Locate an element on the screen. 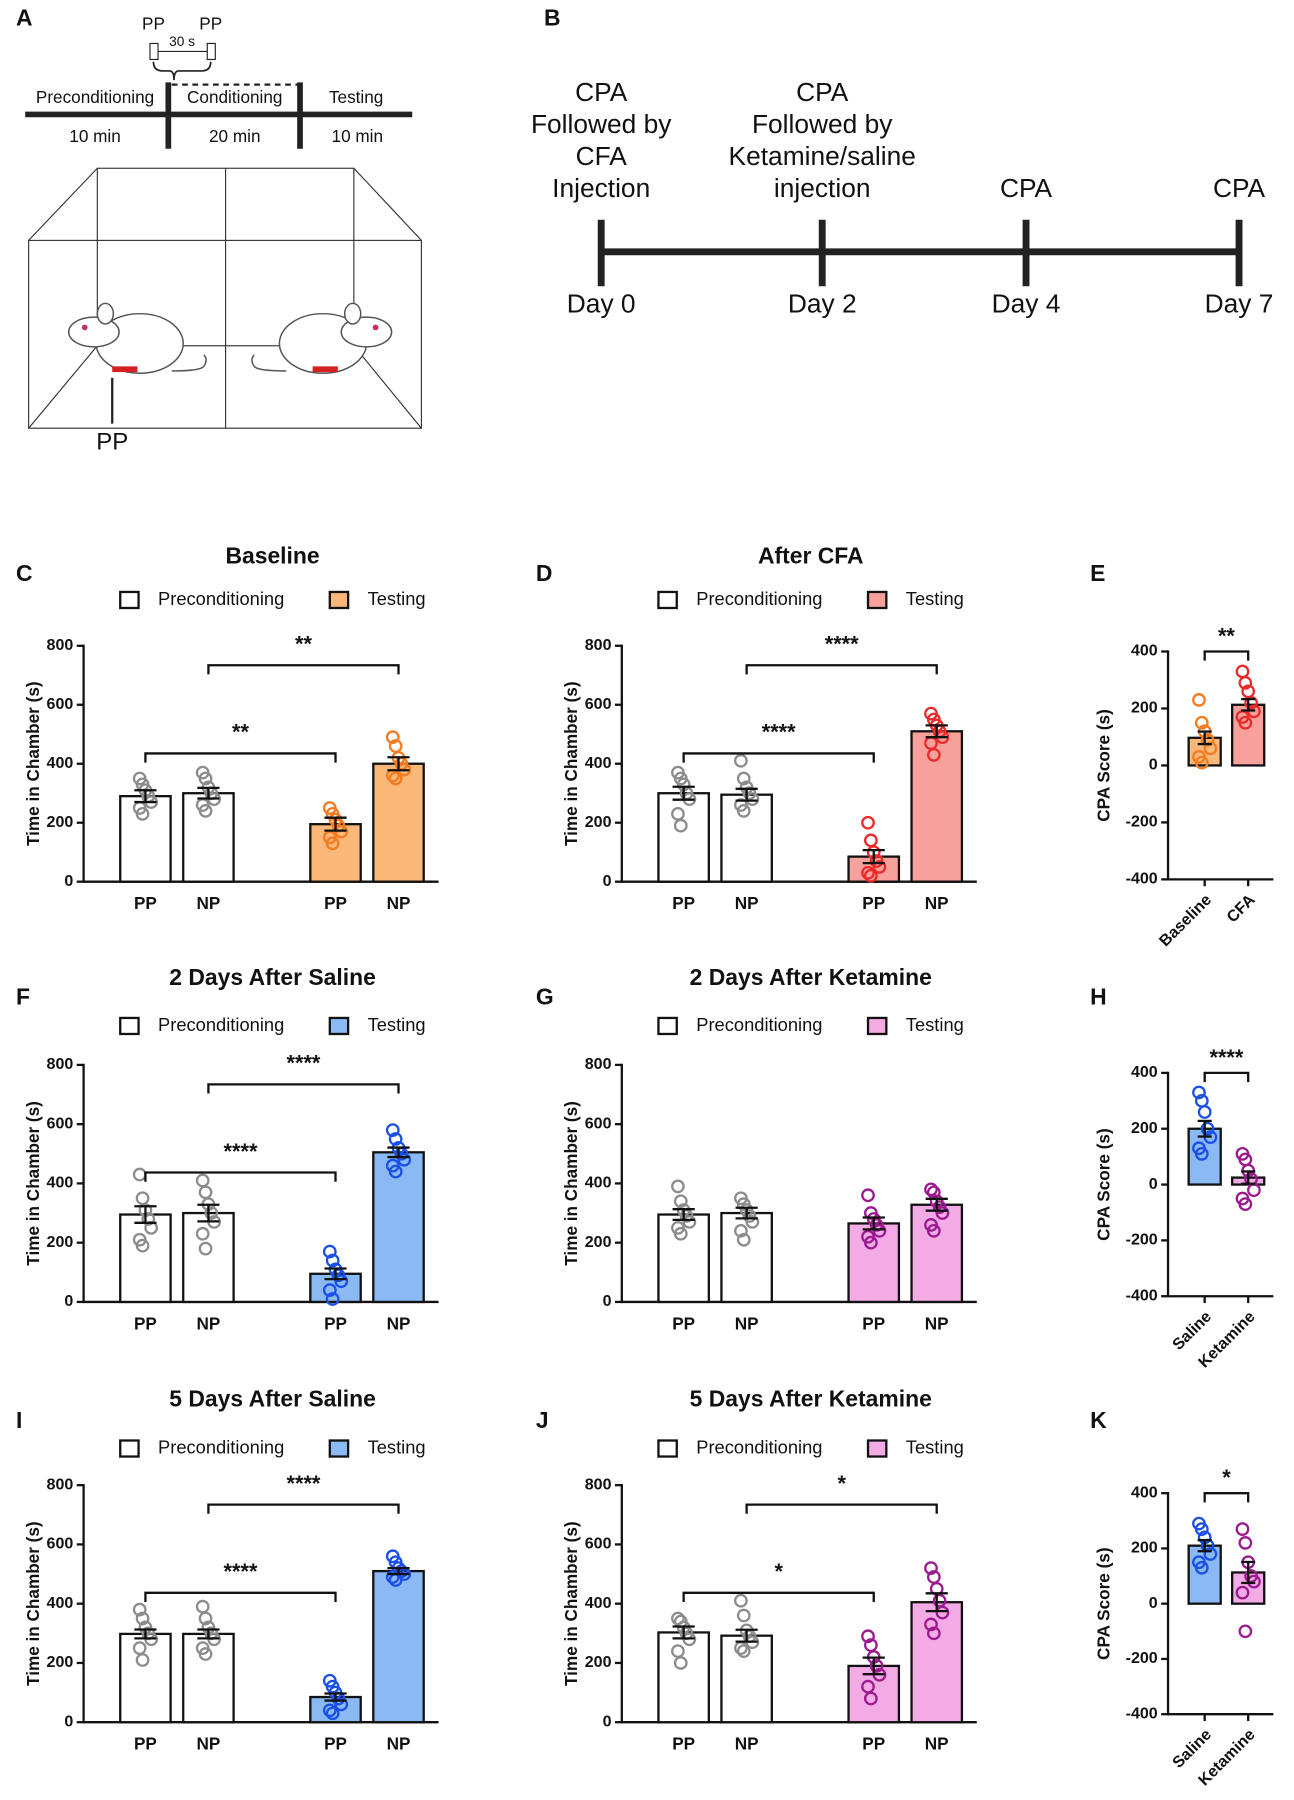 The image size is (1294, 1800). y-axis-label: Time in Chamber (s) is located at coordinates (33, 1603).